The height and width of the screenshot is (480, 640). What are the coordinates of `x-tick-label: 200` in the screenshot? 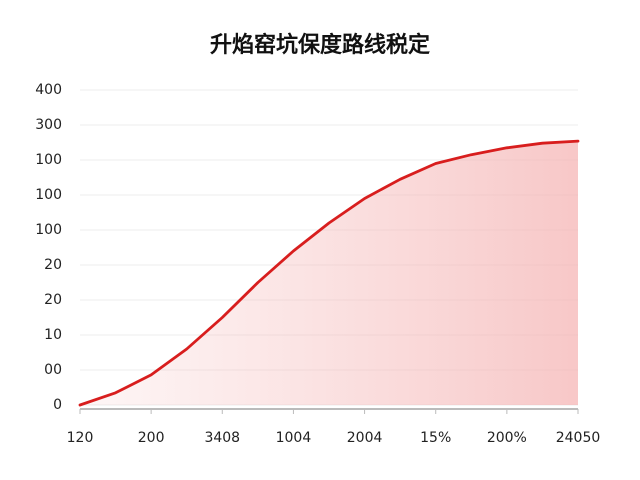 It's located at (151, 438).